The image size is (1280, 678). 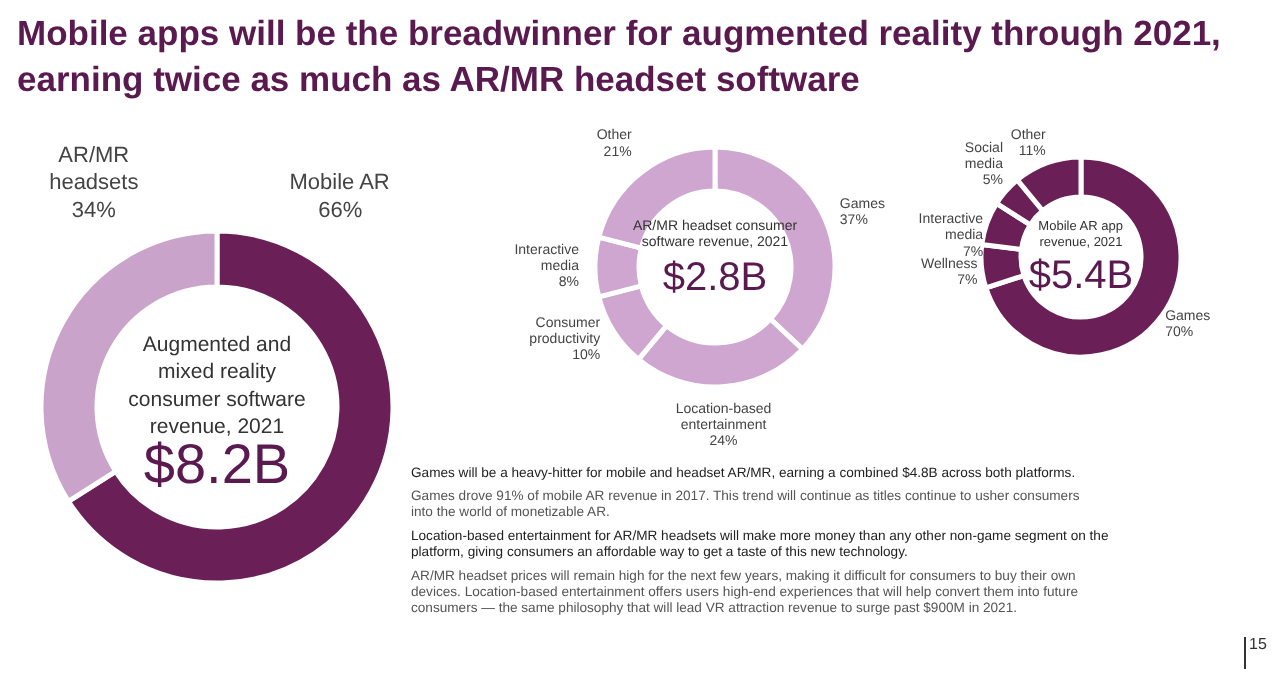 What do you see at coordinates (339, 183) in the screenshot?
I see `slice-label: Mobile AR` at bounding box center [339, 183].